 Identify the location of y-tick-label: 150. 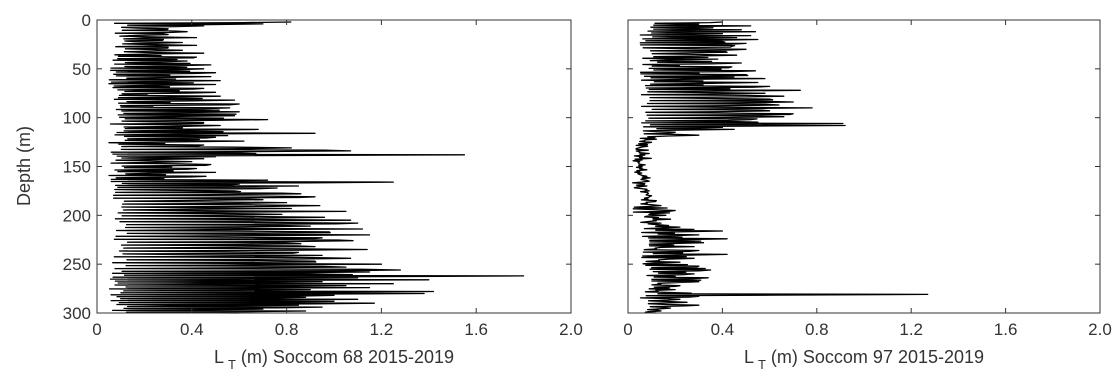
(77, 167).